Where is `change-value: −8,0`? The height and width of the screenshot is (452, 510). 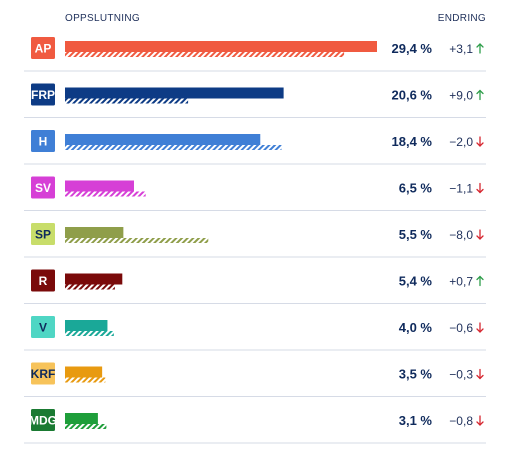
change-value: −8,0 is located at coordinates (461, 235).